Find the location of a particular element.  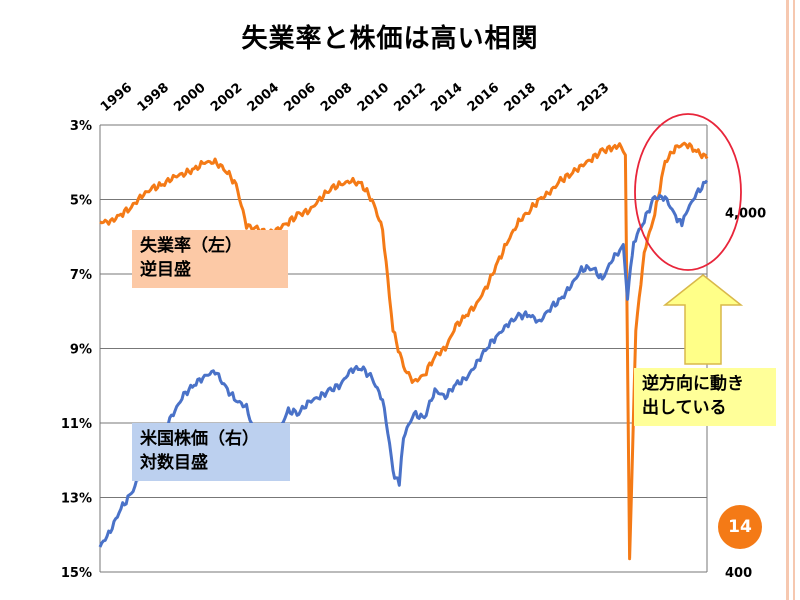

x-tick-label: 2004 is located at coordinates (263, 97).